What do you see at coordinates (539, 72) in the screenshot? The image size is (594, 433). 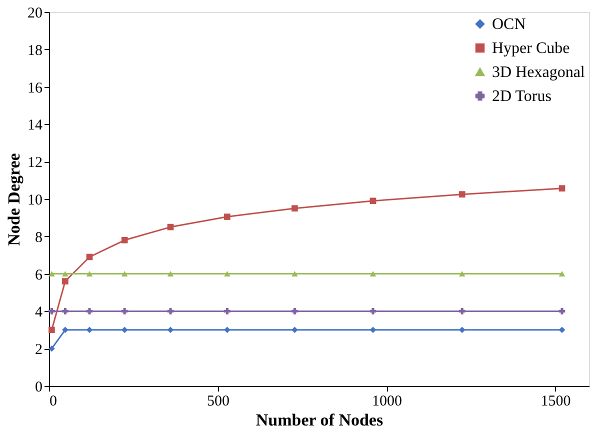 I see `legend-label: 3D Hexagonal` at bounding box center [539, 72].